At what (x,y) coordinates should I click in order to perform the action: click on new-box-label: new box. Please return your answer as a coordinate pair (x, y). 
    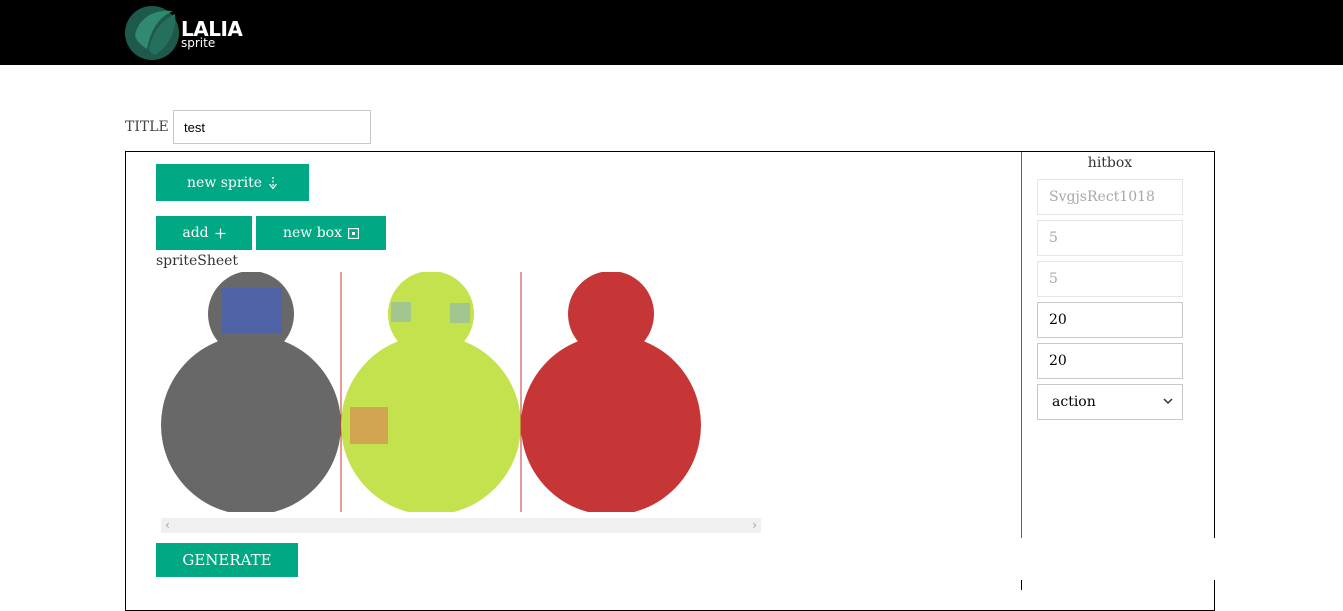
    Looking at the image, I should click on (312, 233).